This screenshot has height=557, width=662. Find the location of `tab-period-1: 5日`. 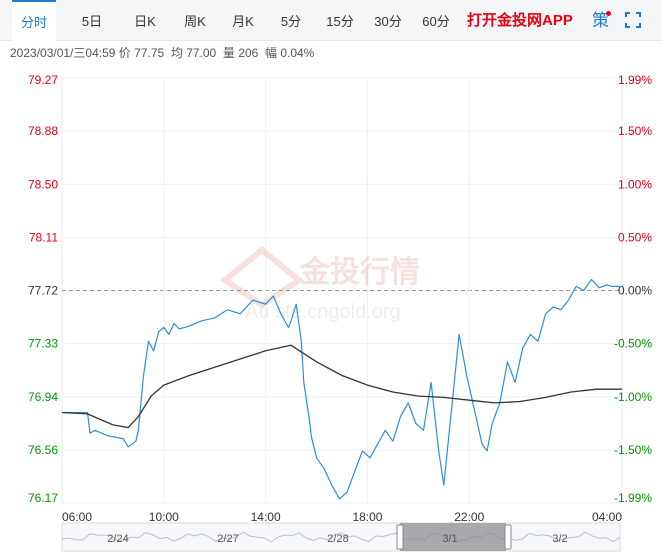

tab-period-1: 5日 is located at coordinates (92, 21).